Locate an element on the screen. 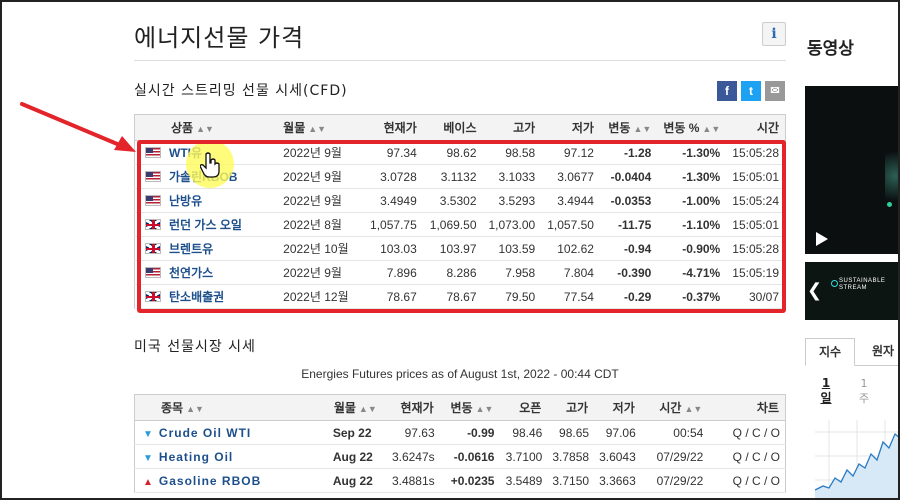  video-player is located at coordinates (852, 170).